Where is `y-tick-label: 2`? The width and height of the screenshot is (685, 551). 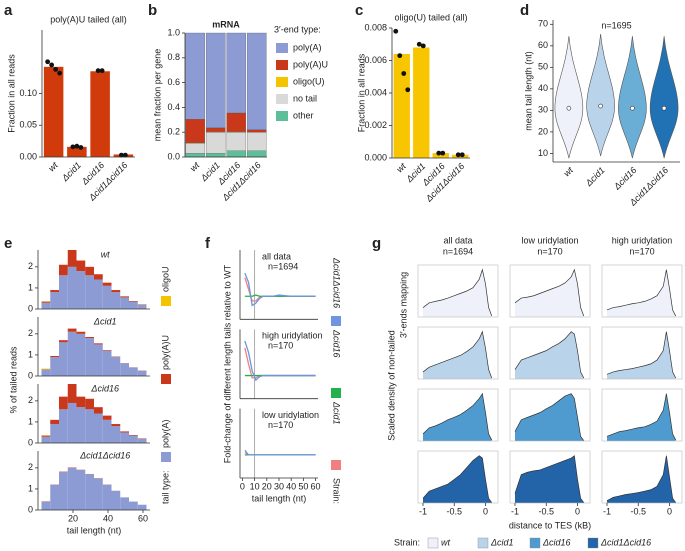
y-tick-label: 2 is located at coordinates (30, 400).